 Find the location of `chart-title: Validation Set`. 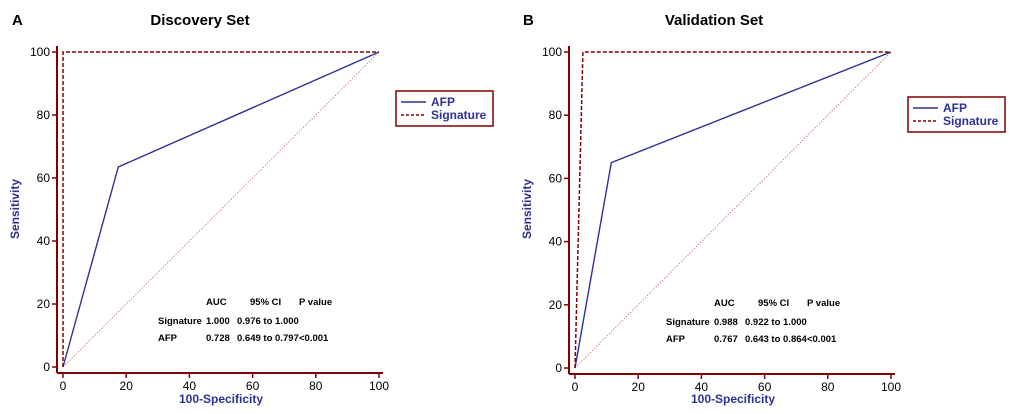

chart-title: Validation Set is located at coordinates (714, 20).